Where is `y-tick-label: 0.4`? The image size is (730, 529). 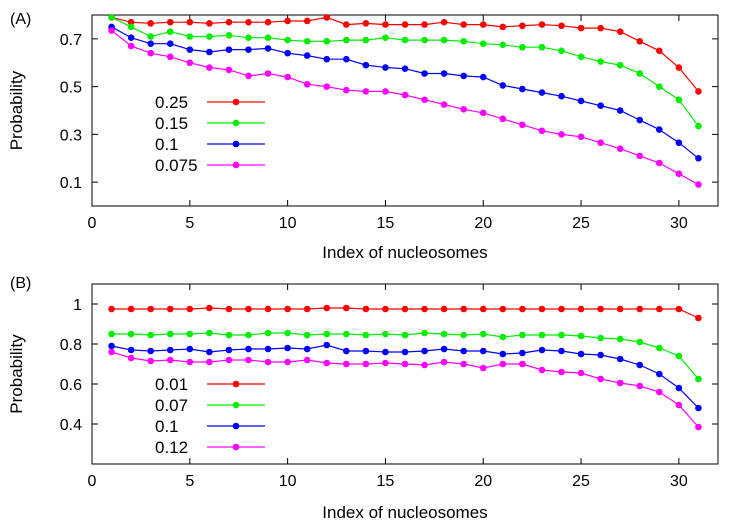
y-tick-label: 0.4 is located at coordinates (71, 425).